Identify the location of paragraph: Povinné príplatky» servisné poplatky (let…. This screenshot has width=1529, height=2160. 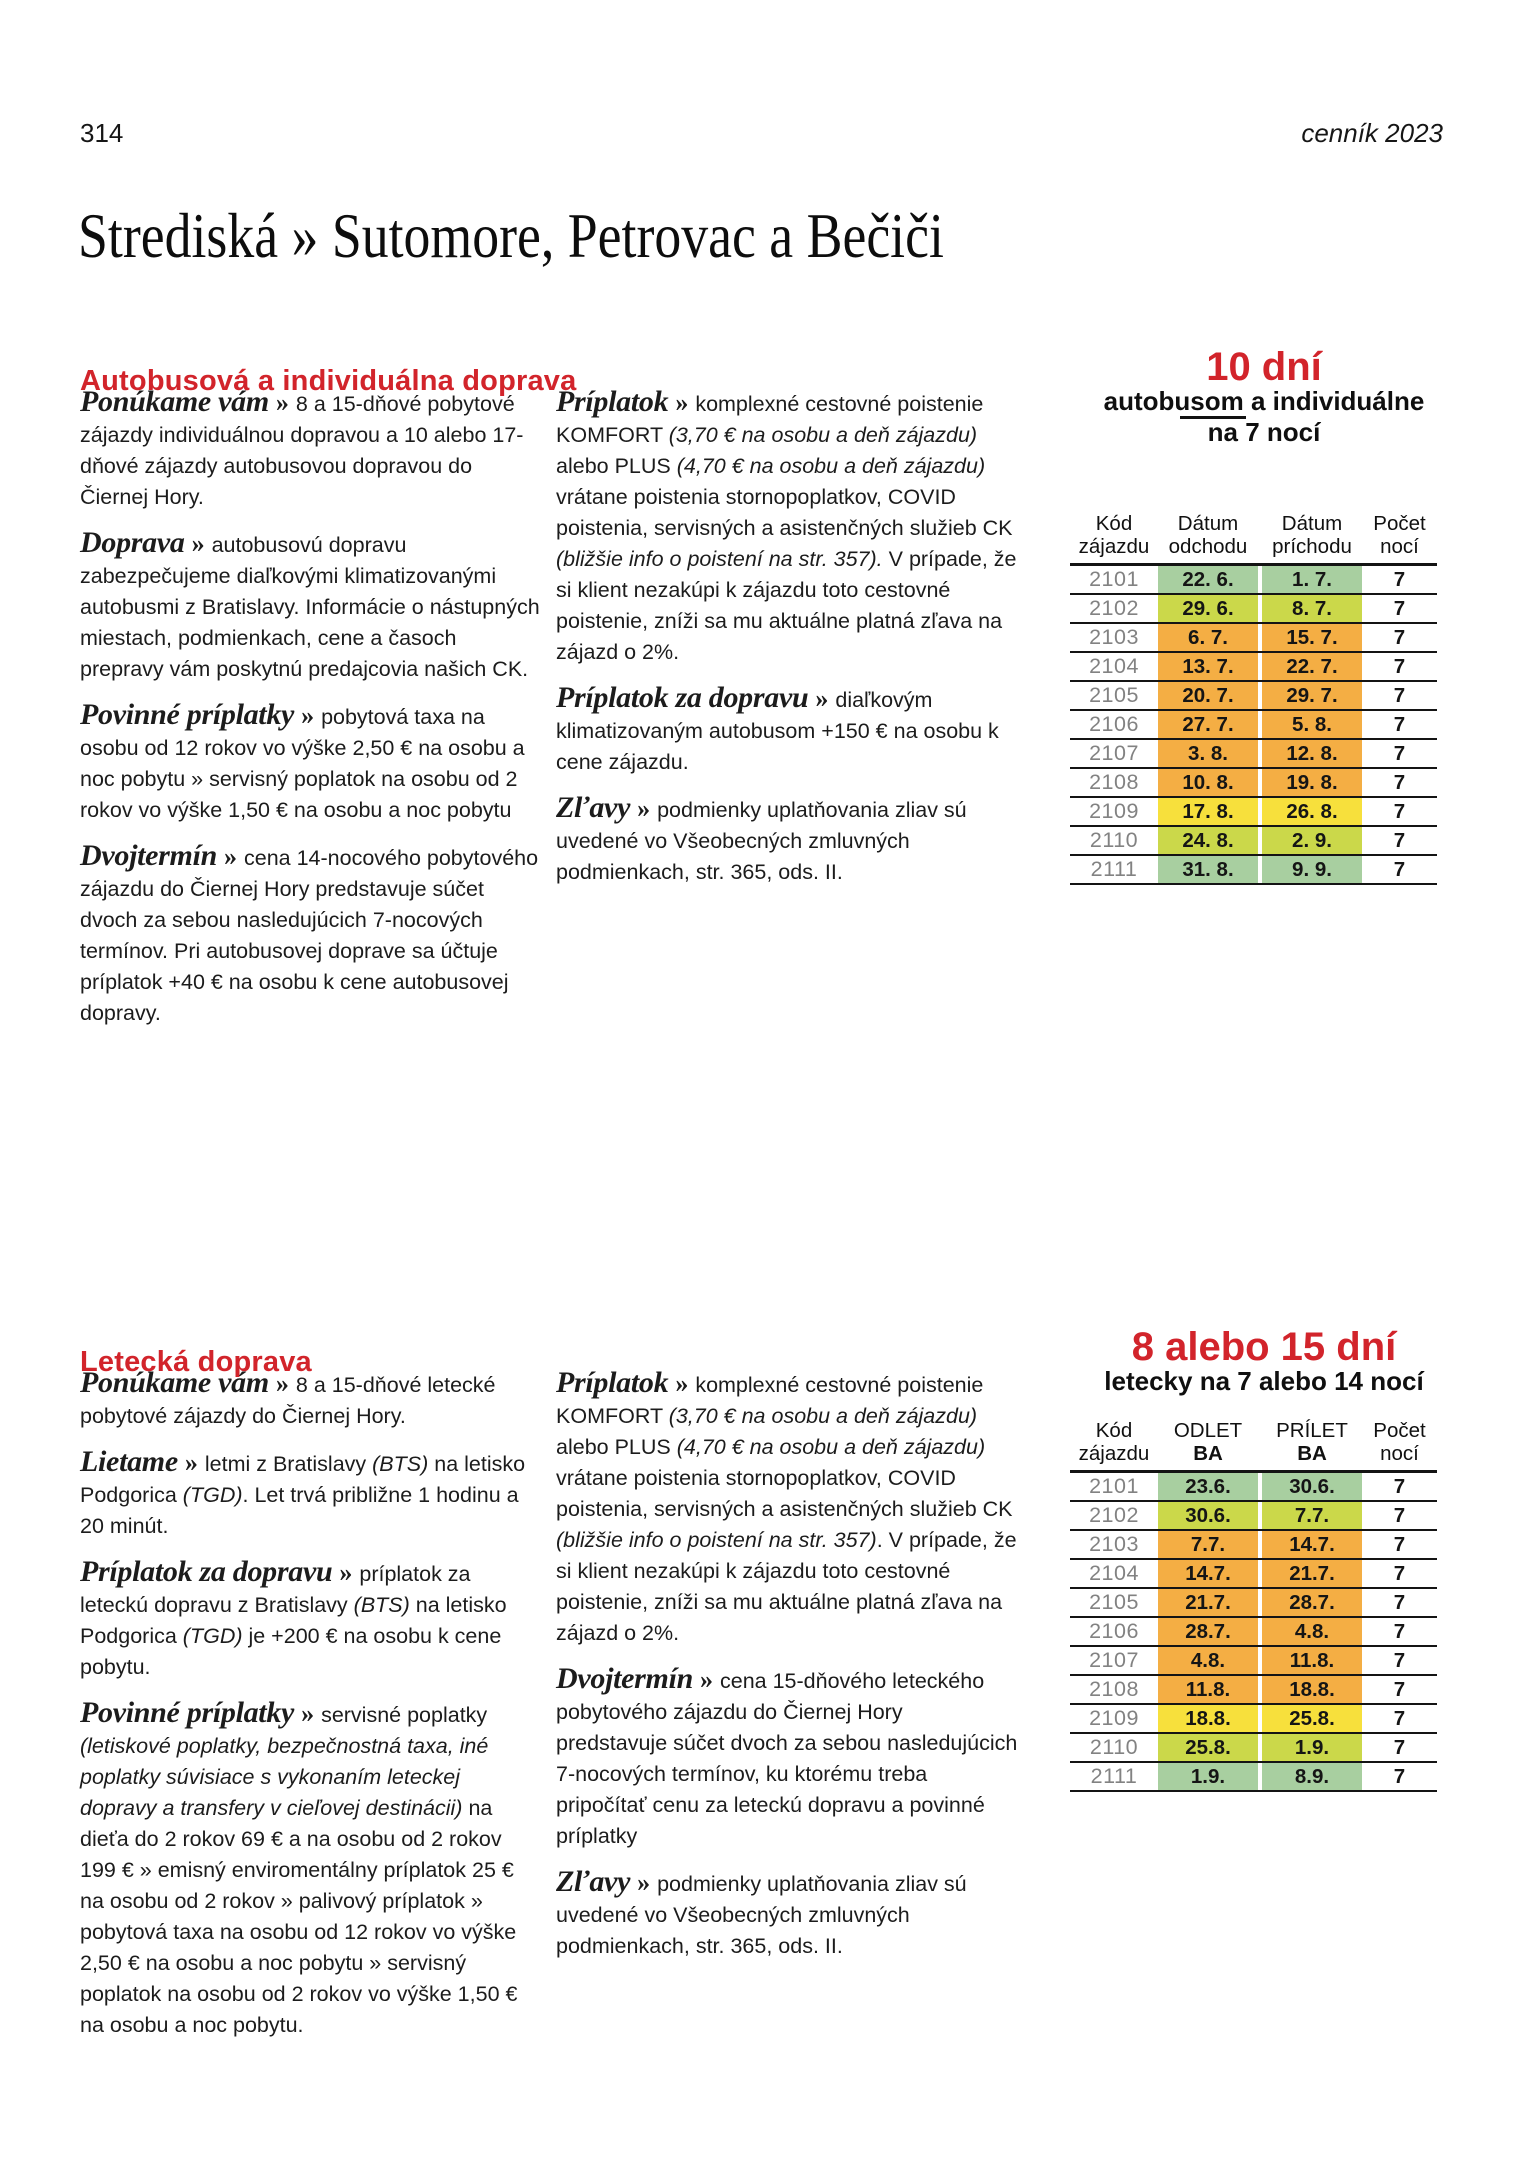
(311, 1869).